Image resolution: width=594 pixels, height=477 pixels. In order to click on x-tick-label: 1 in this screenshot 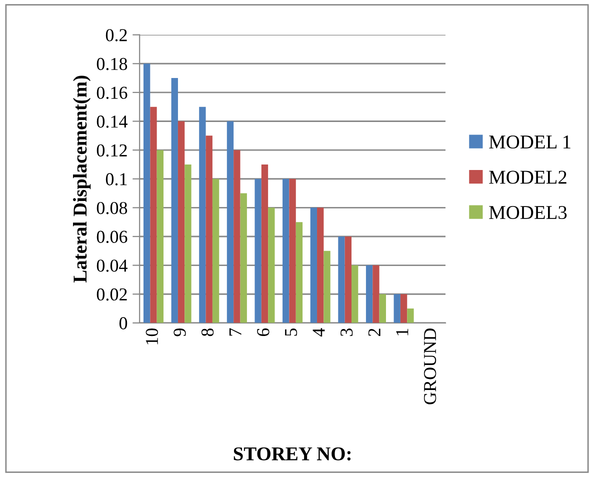, I will do `click(402, 332)`.